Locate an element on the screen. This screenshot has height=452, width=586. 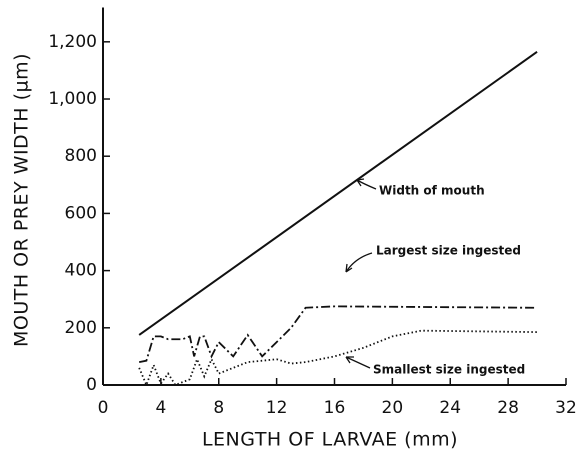
y-tick-label: 200 is located at coordinates (81, 328).